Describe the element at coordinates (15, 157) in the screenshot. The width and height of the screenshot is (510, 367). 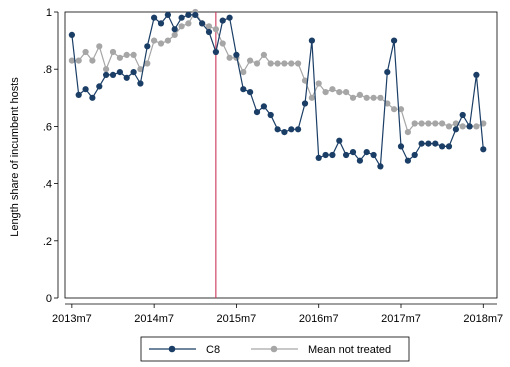
I see `y-axis-label: Length share of incumbent hosts` at that location.